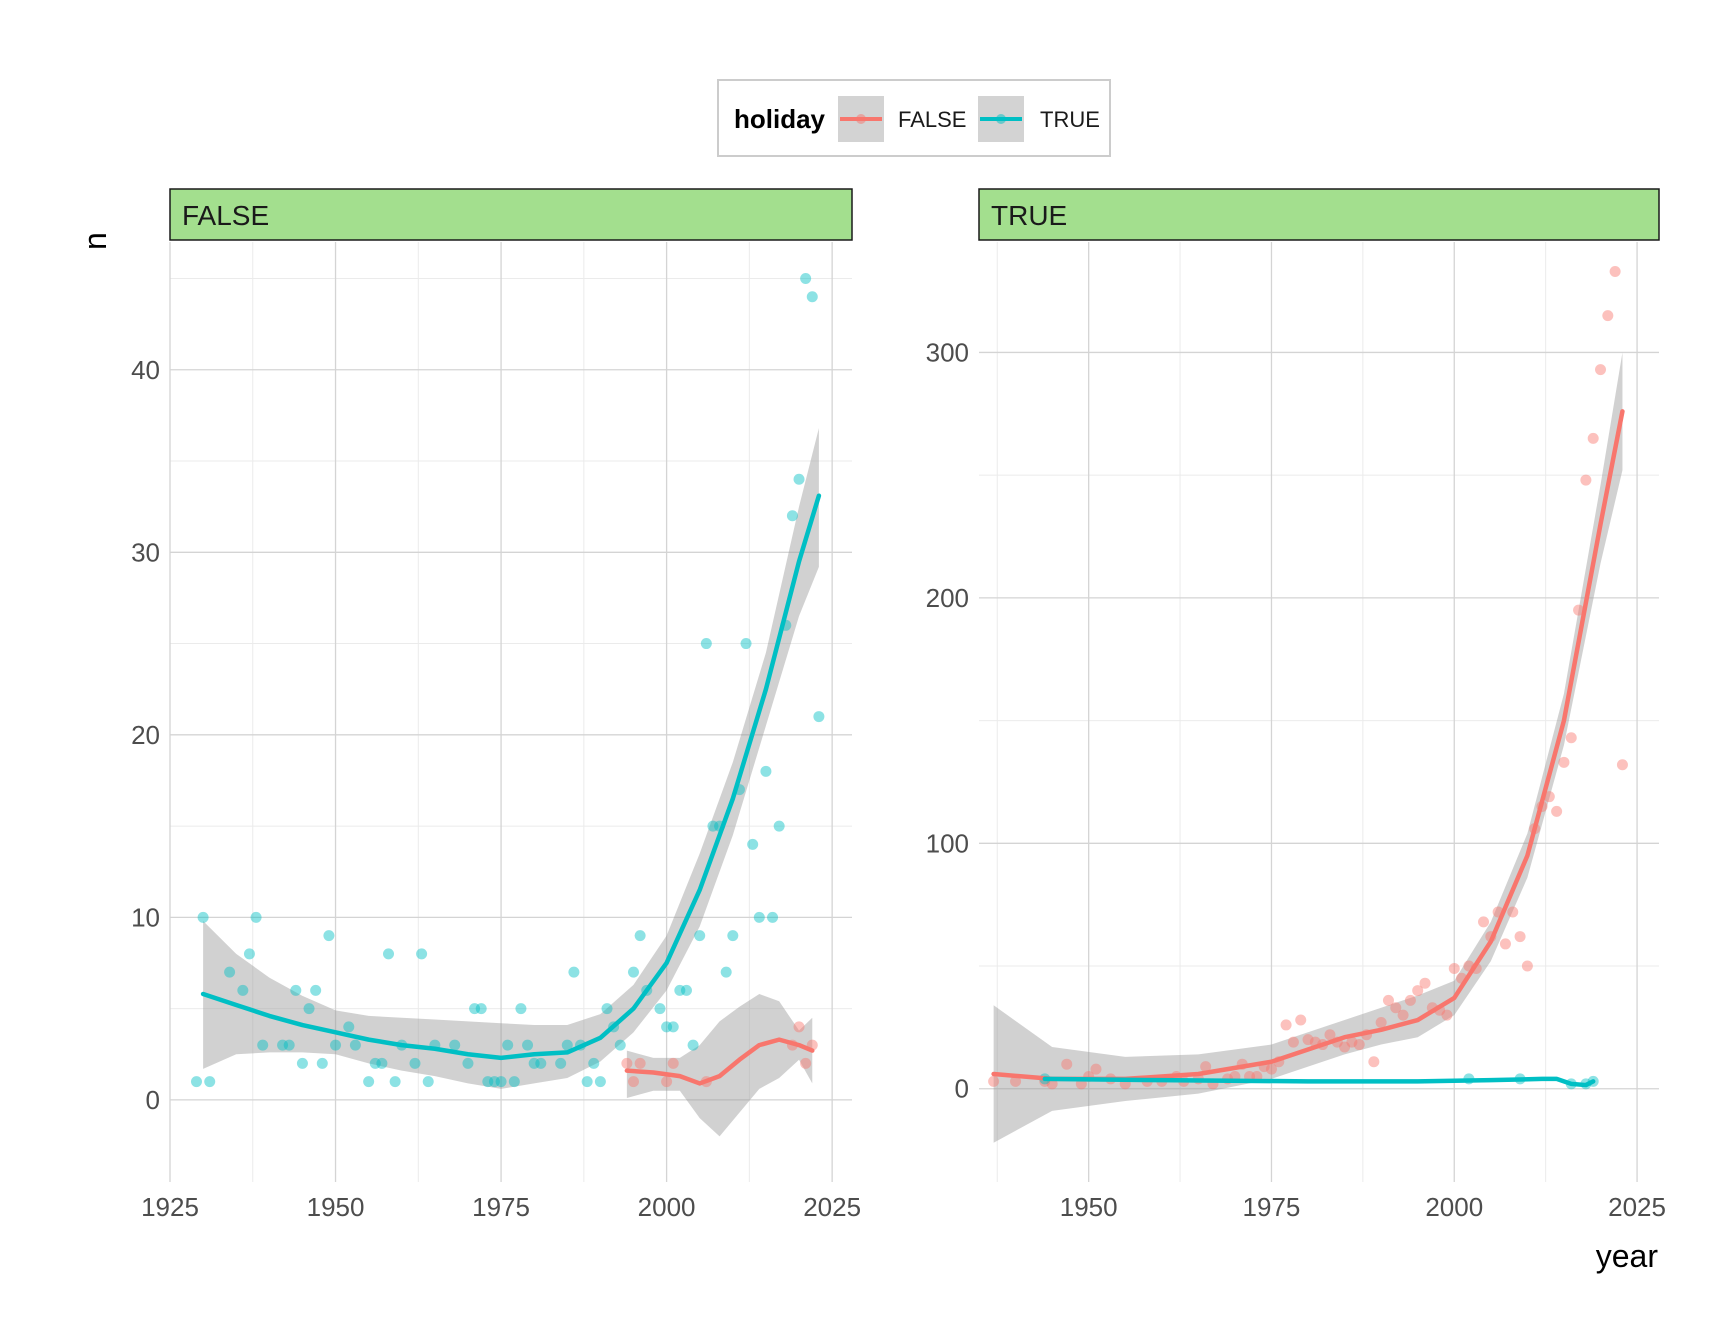 The image size is (1728, 1344). Describe the element at coordinates (947, 720) in the screenshot. I see `y-tick-labels: 0 100 200 300` at that location.